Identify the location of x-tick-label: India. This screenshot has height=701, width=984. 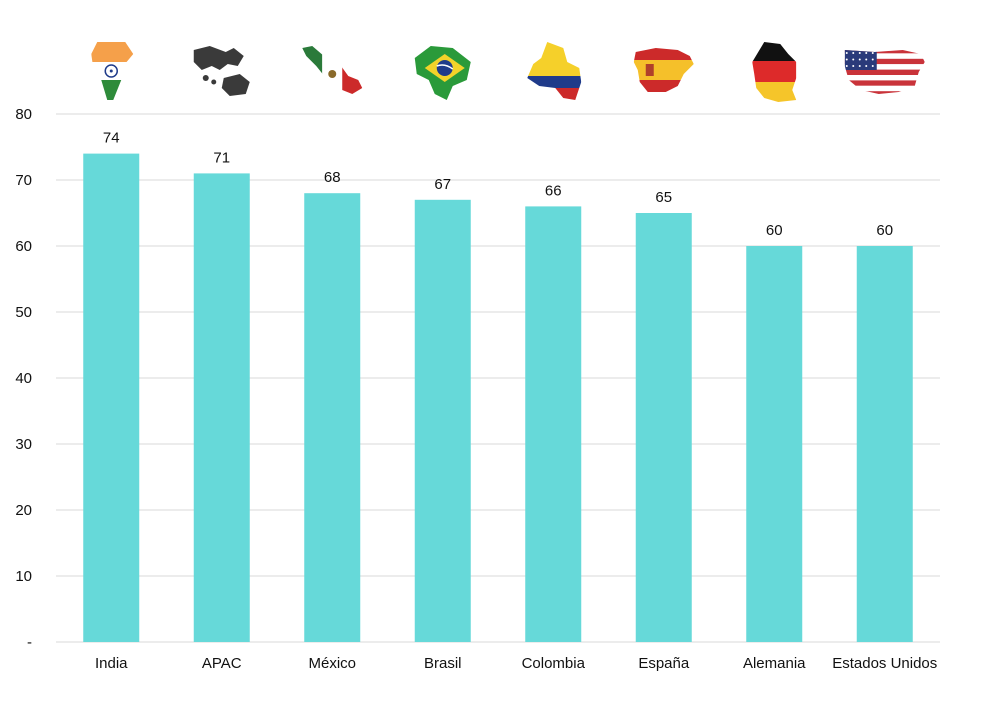
(111, 663).